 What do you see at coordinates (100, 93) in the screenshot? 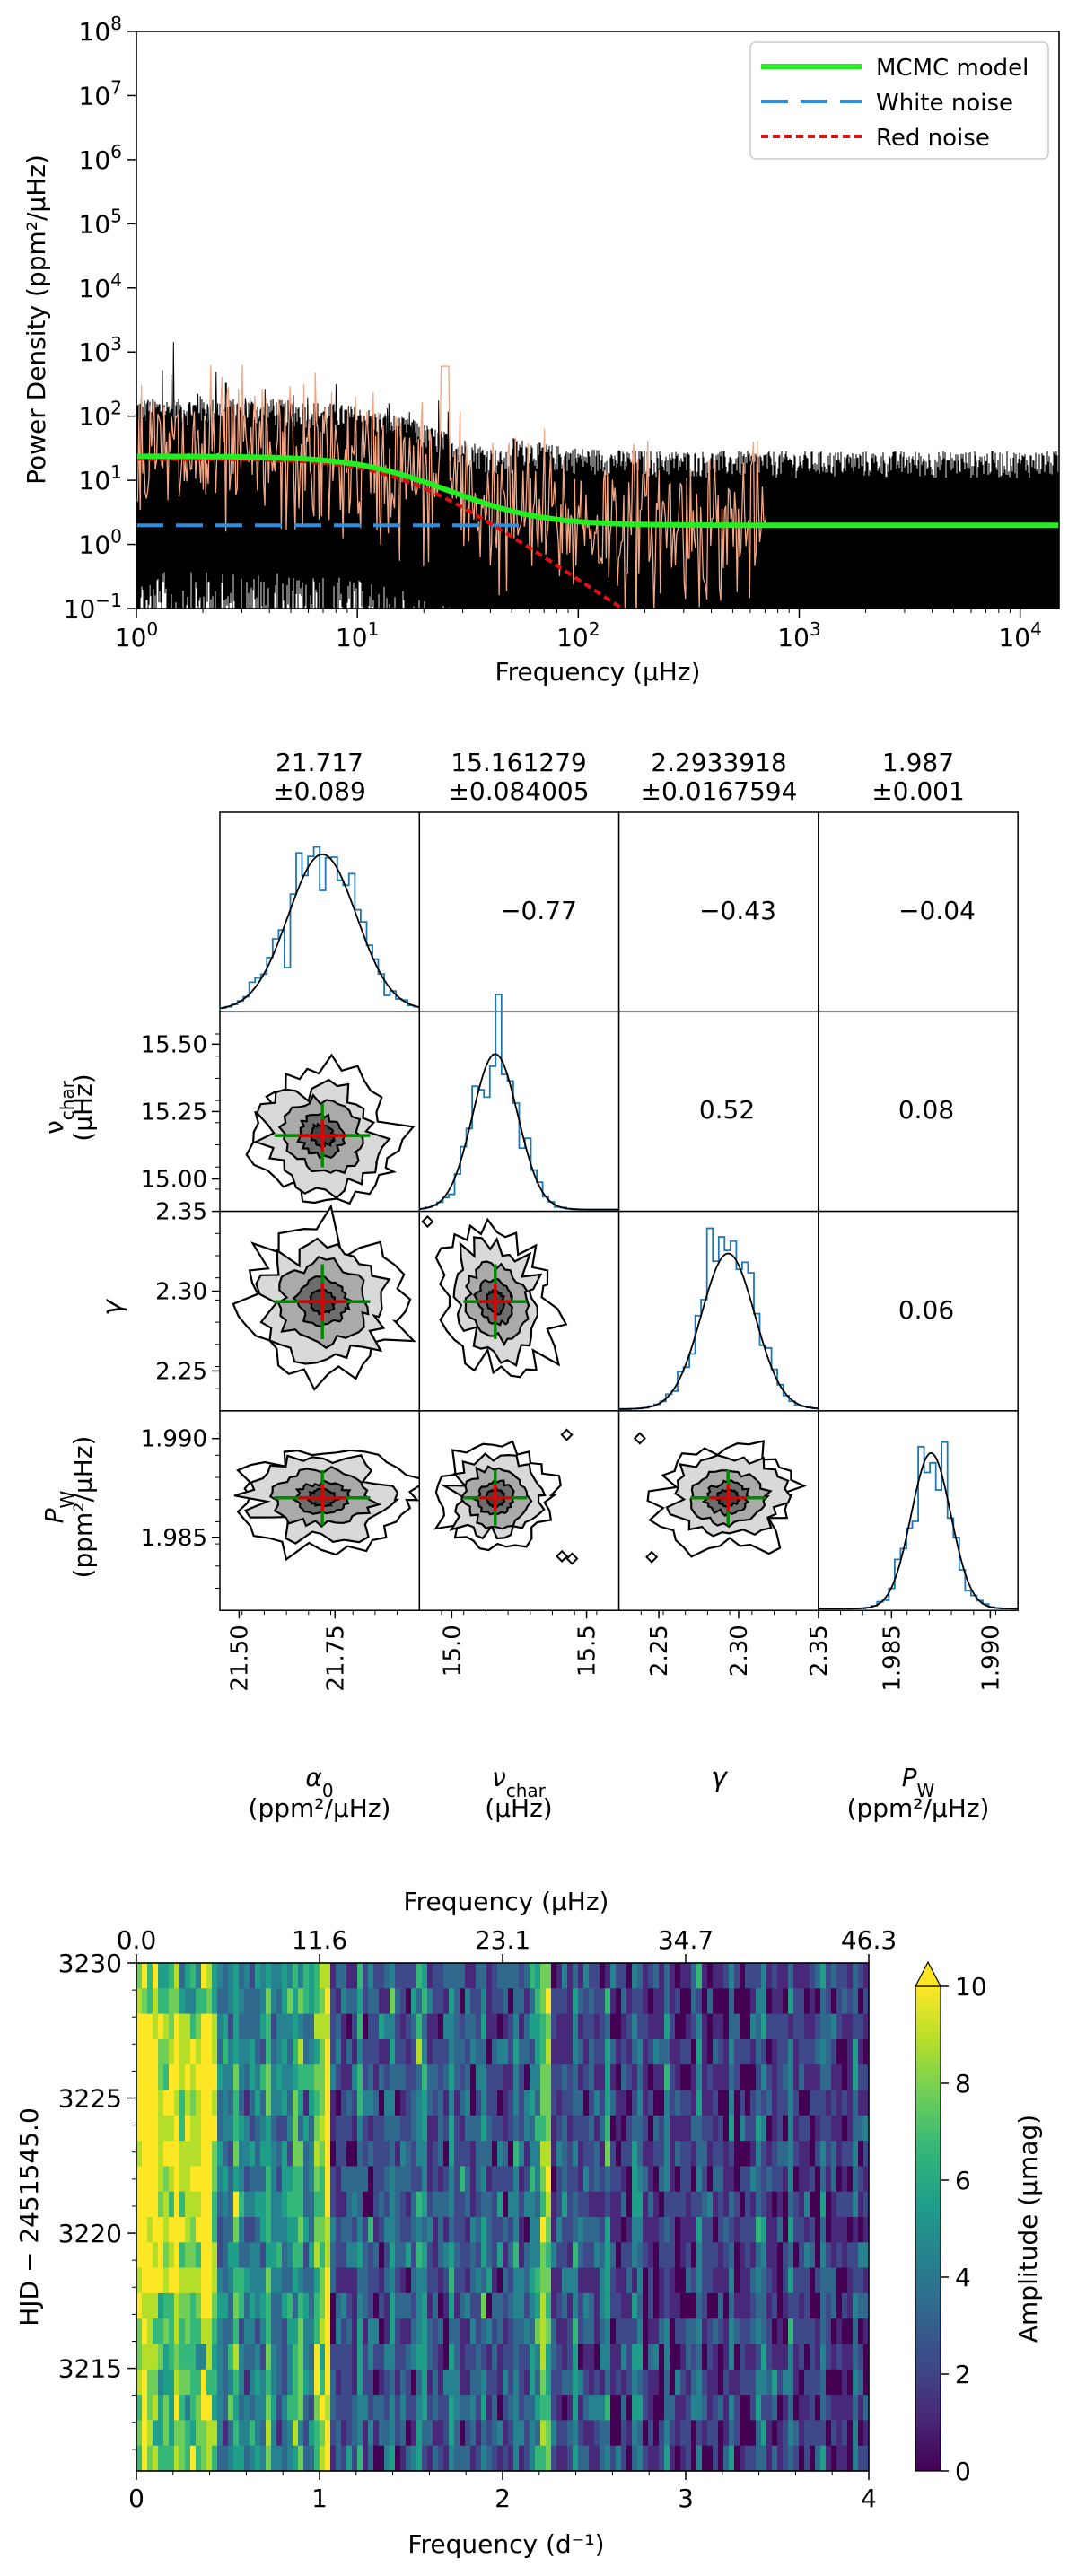
I see `psd-ytick-label: 107` at bounding box center [100, 93].